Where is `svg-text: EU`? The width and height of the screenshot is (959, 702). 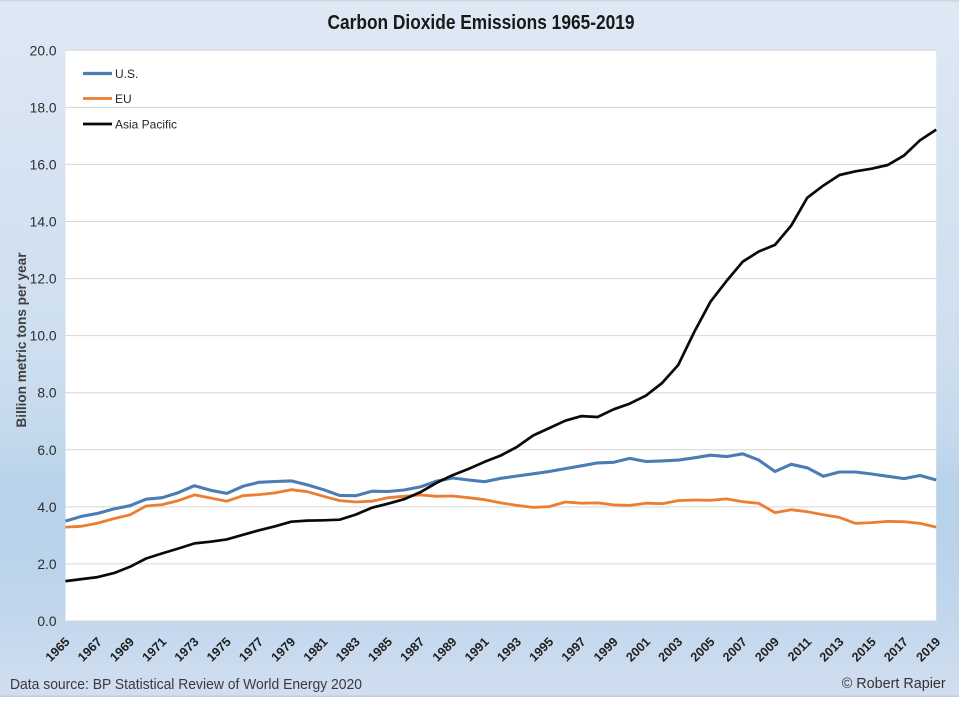 svg-text: EU is located at coordinates (123, 99).